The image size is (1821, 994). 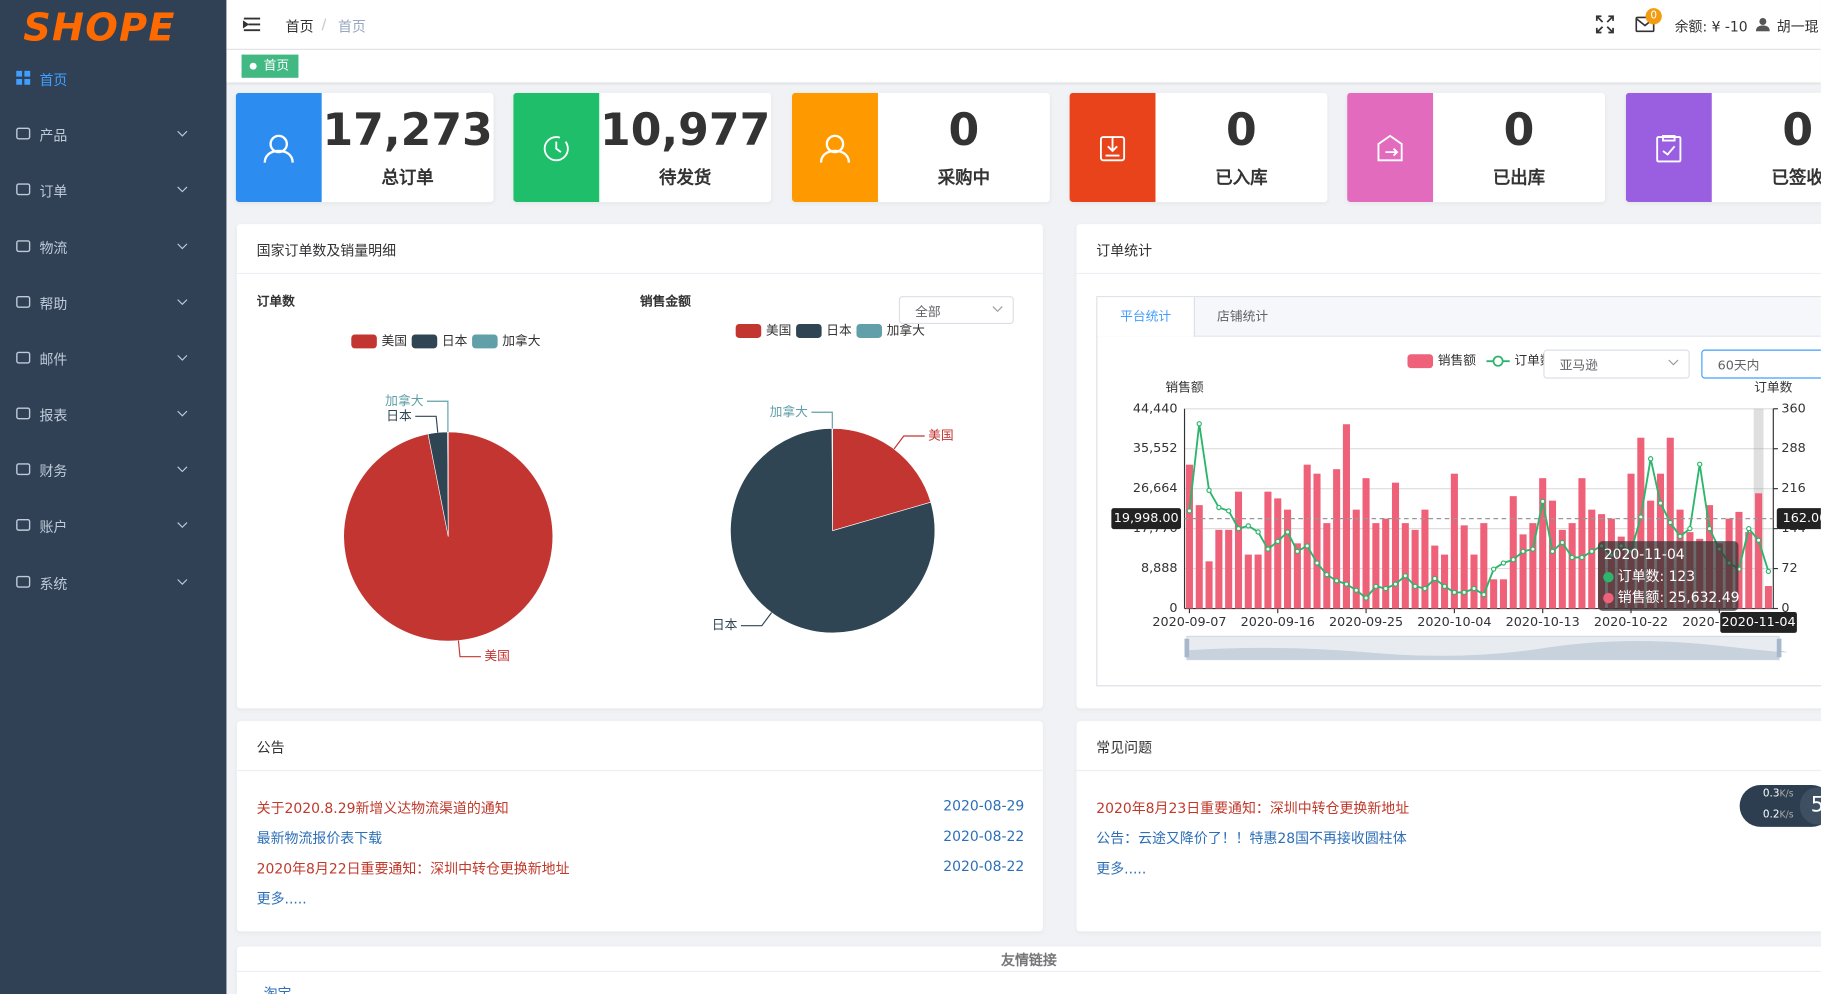 I want to click on net-up: 0.3K/s, so click(x=1778, y=795).